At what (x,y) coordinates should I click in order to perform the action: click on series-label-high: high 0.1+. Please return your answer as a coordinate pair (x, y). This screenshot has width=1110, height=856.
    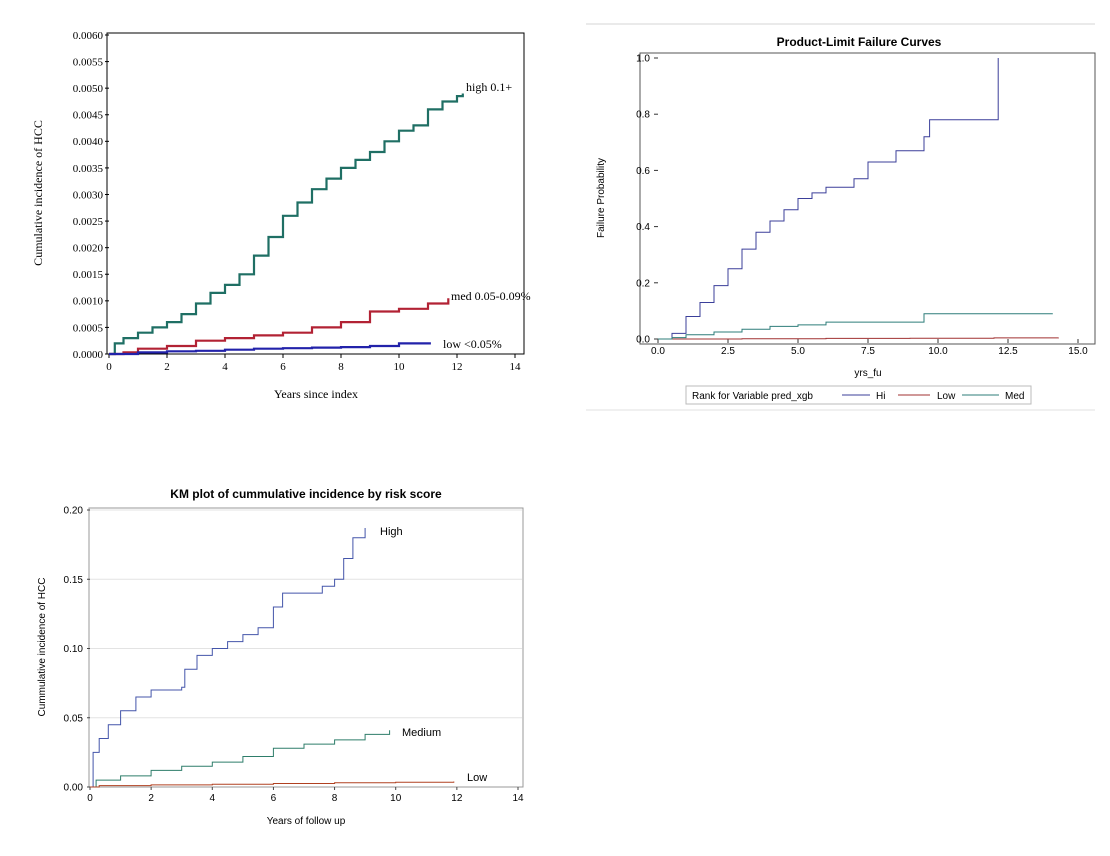
    Looking at the image, I should click on (489, 87).